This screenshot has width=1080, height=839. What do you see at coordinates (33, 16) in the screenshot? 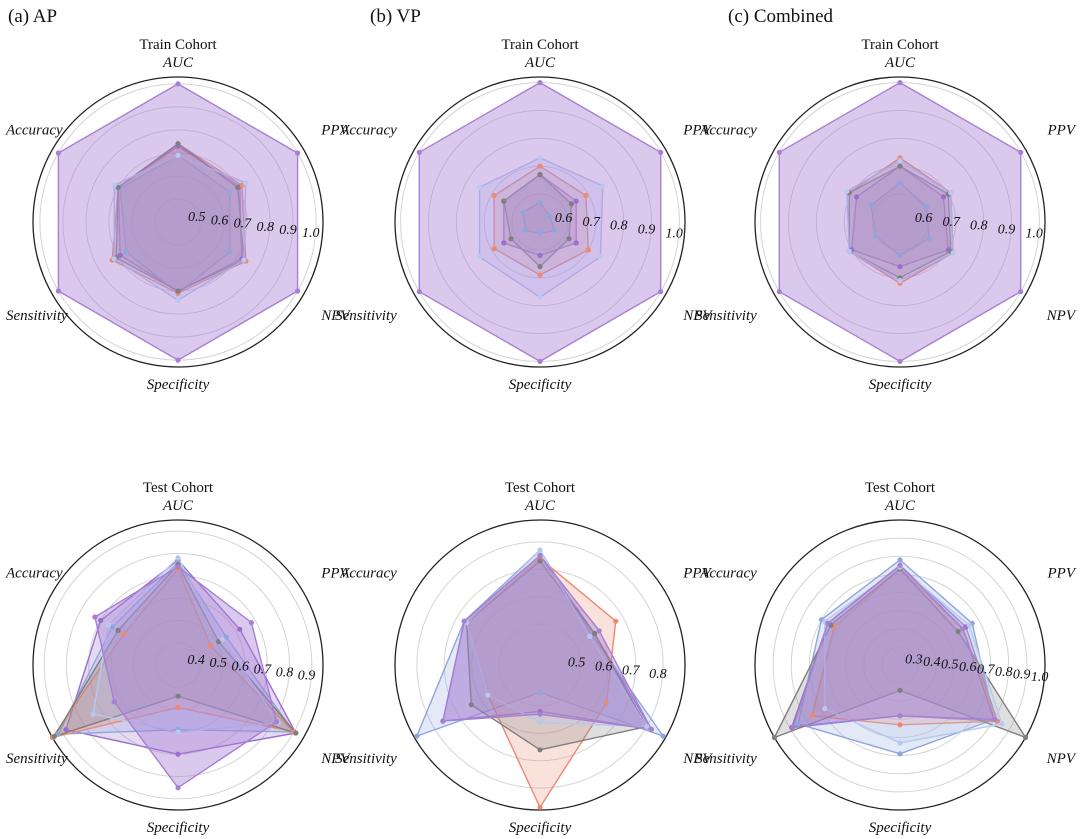
I see `panel-label-ap: (a) AP` at bounding box center [33, 16].